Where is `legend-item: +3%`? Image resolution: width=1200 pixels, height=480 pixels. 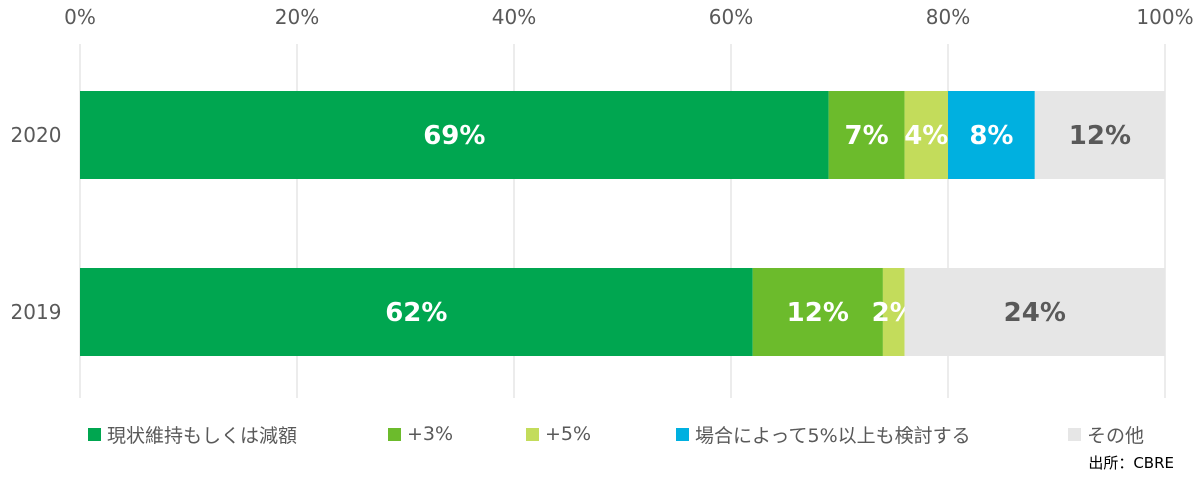 legend-item: +3% is located at coordinates (420, 434).